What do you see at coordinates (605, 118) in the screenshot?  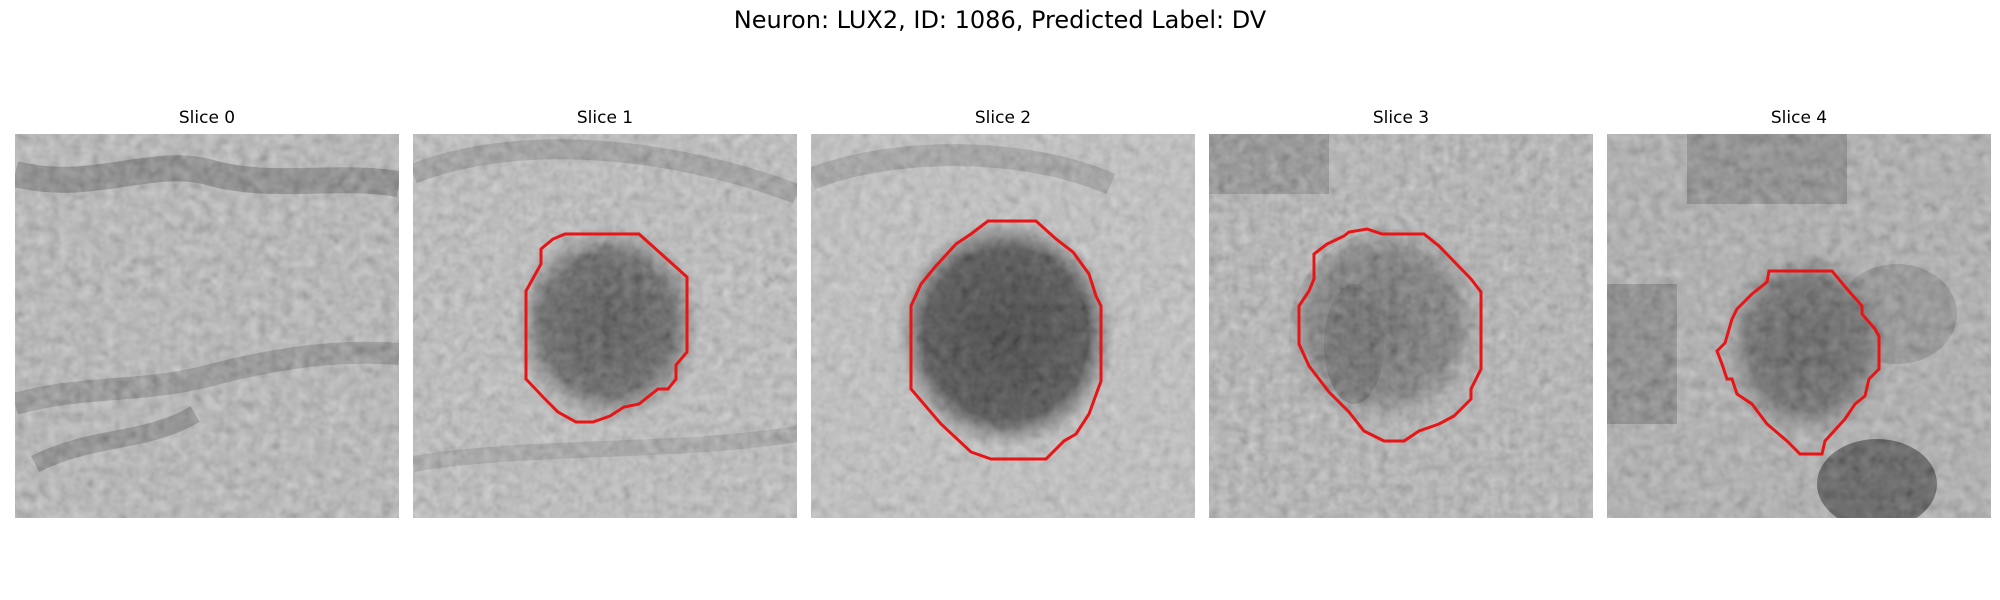 I see `slice-title-1: Slice 1` at bounding box center [605, 118].